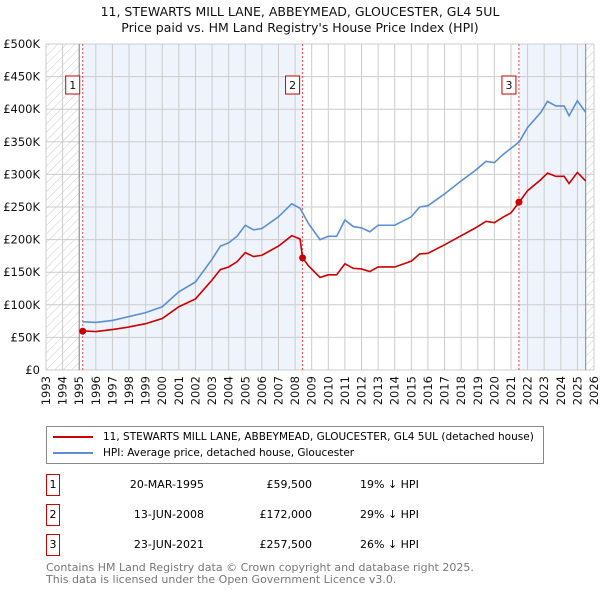 The image size is (600, 590). I want to click on x-tick-label: 2013, so click(378, 390).